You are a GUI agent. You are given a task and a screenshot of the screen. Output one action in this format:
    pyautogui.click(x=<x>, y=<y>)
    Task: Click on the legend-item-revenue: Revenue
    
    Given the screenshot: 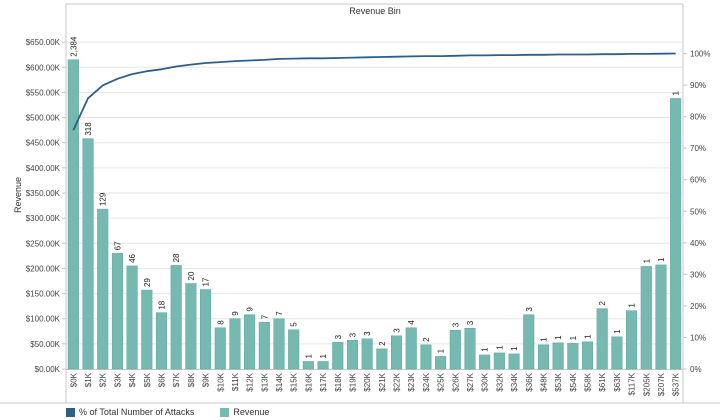 What is the action you would take?
    pyautogui.click(x=244, y=412)
    